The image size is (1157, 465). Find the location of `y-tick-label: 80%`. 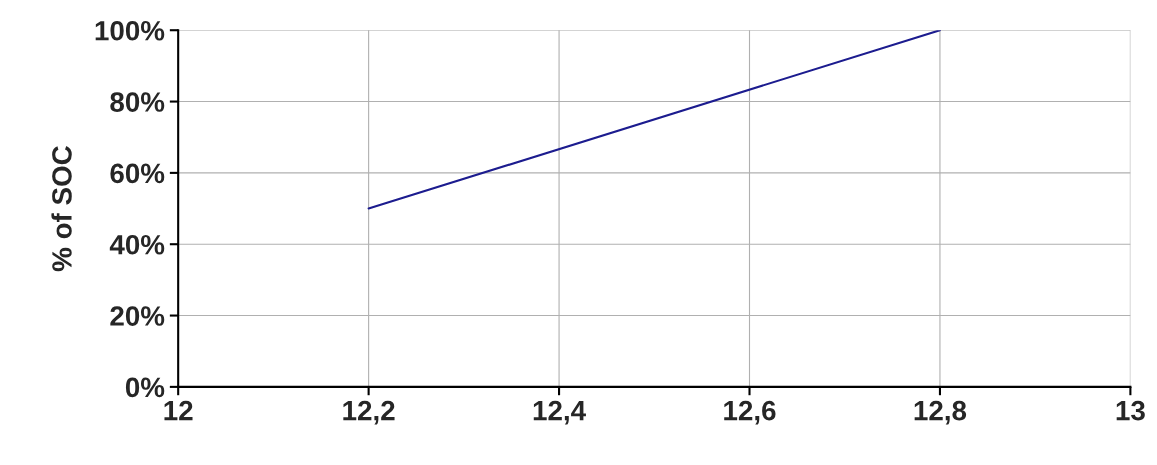

y-tick-label: 80% is located at coordinates (137, 102).